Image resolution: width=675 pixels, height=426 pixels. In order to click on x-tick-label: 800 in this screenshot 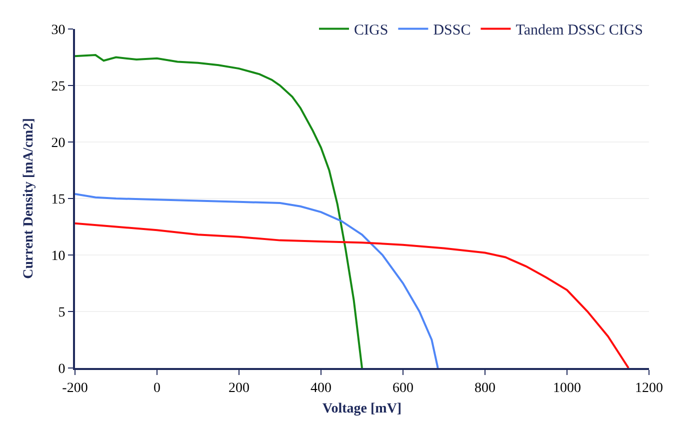, I will do `click(485, 388)`.